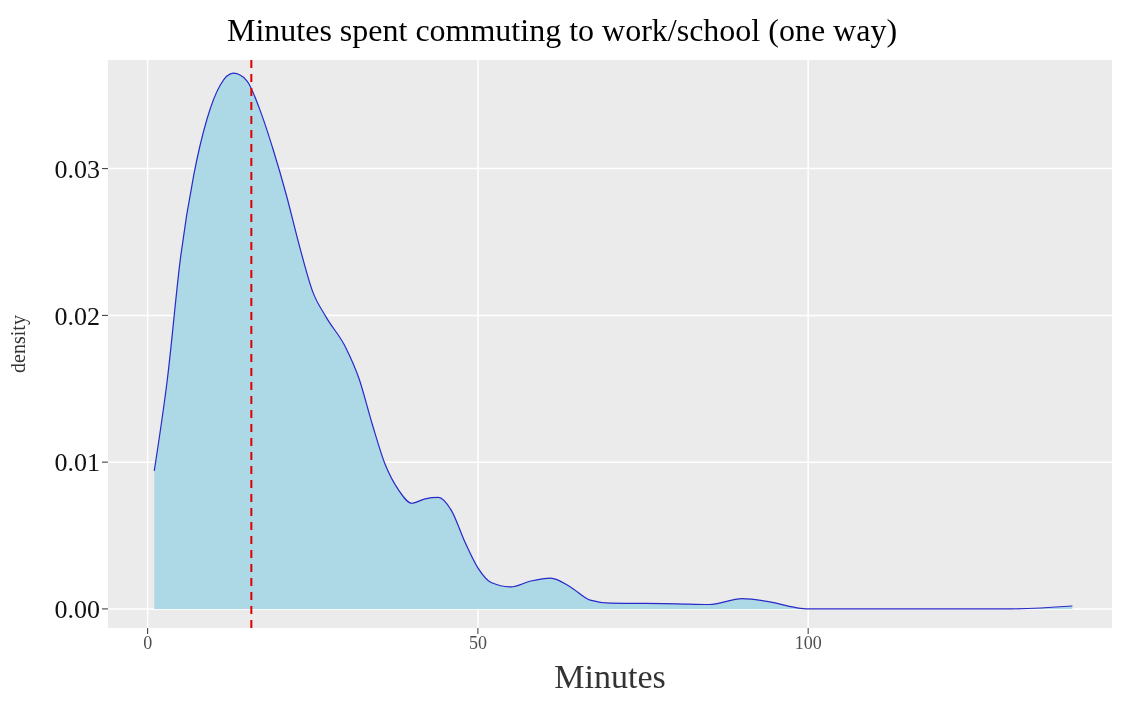 The width and height of the screenshot is (1124, 706). I want to click on x-tick-label: 50, so click(477, 642).